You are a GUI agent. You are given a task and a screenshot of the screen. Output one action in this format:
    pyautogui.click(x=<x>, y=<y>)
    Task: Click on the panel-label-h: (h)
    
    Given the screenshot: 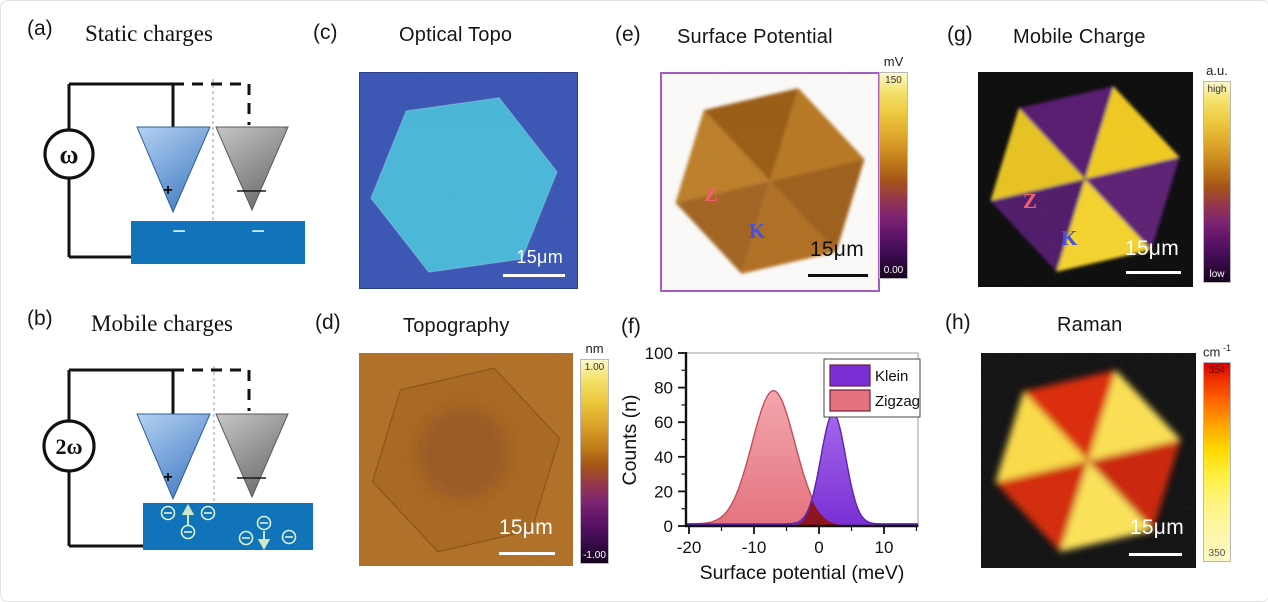 What is the action you would take?
    pyautogui.click(x=958, y=322)
    